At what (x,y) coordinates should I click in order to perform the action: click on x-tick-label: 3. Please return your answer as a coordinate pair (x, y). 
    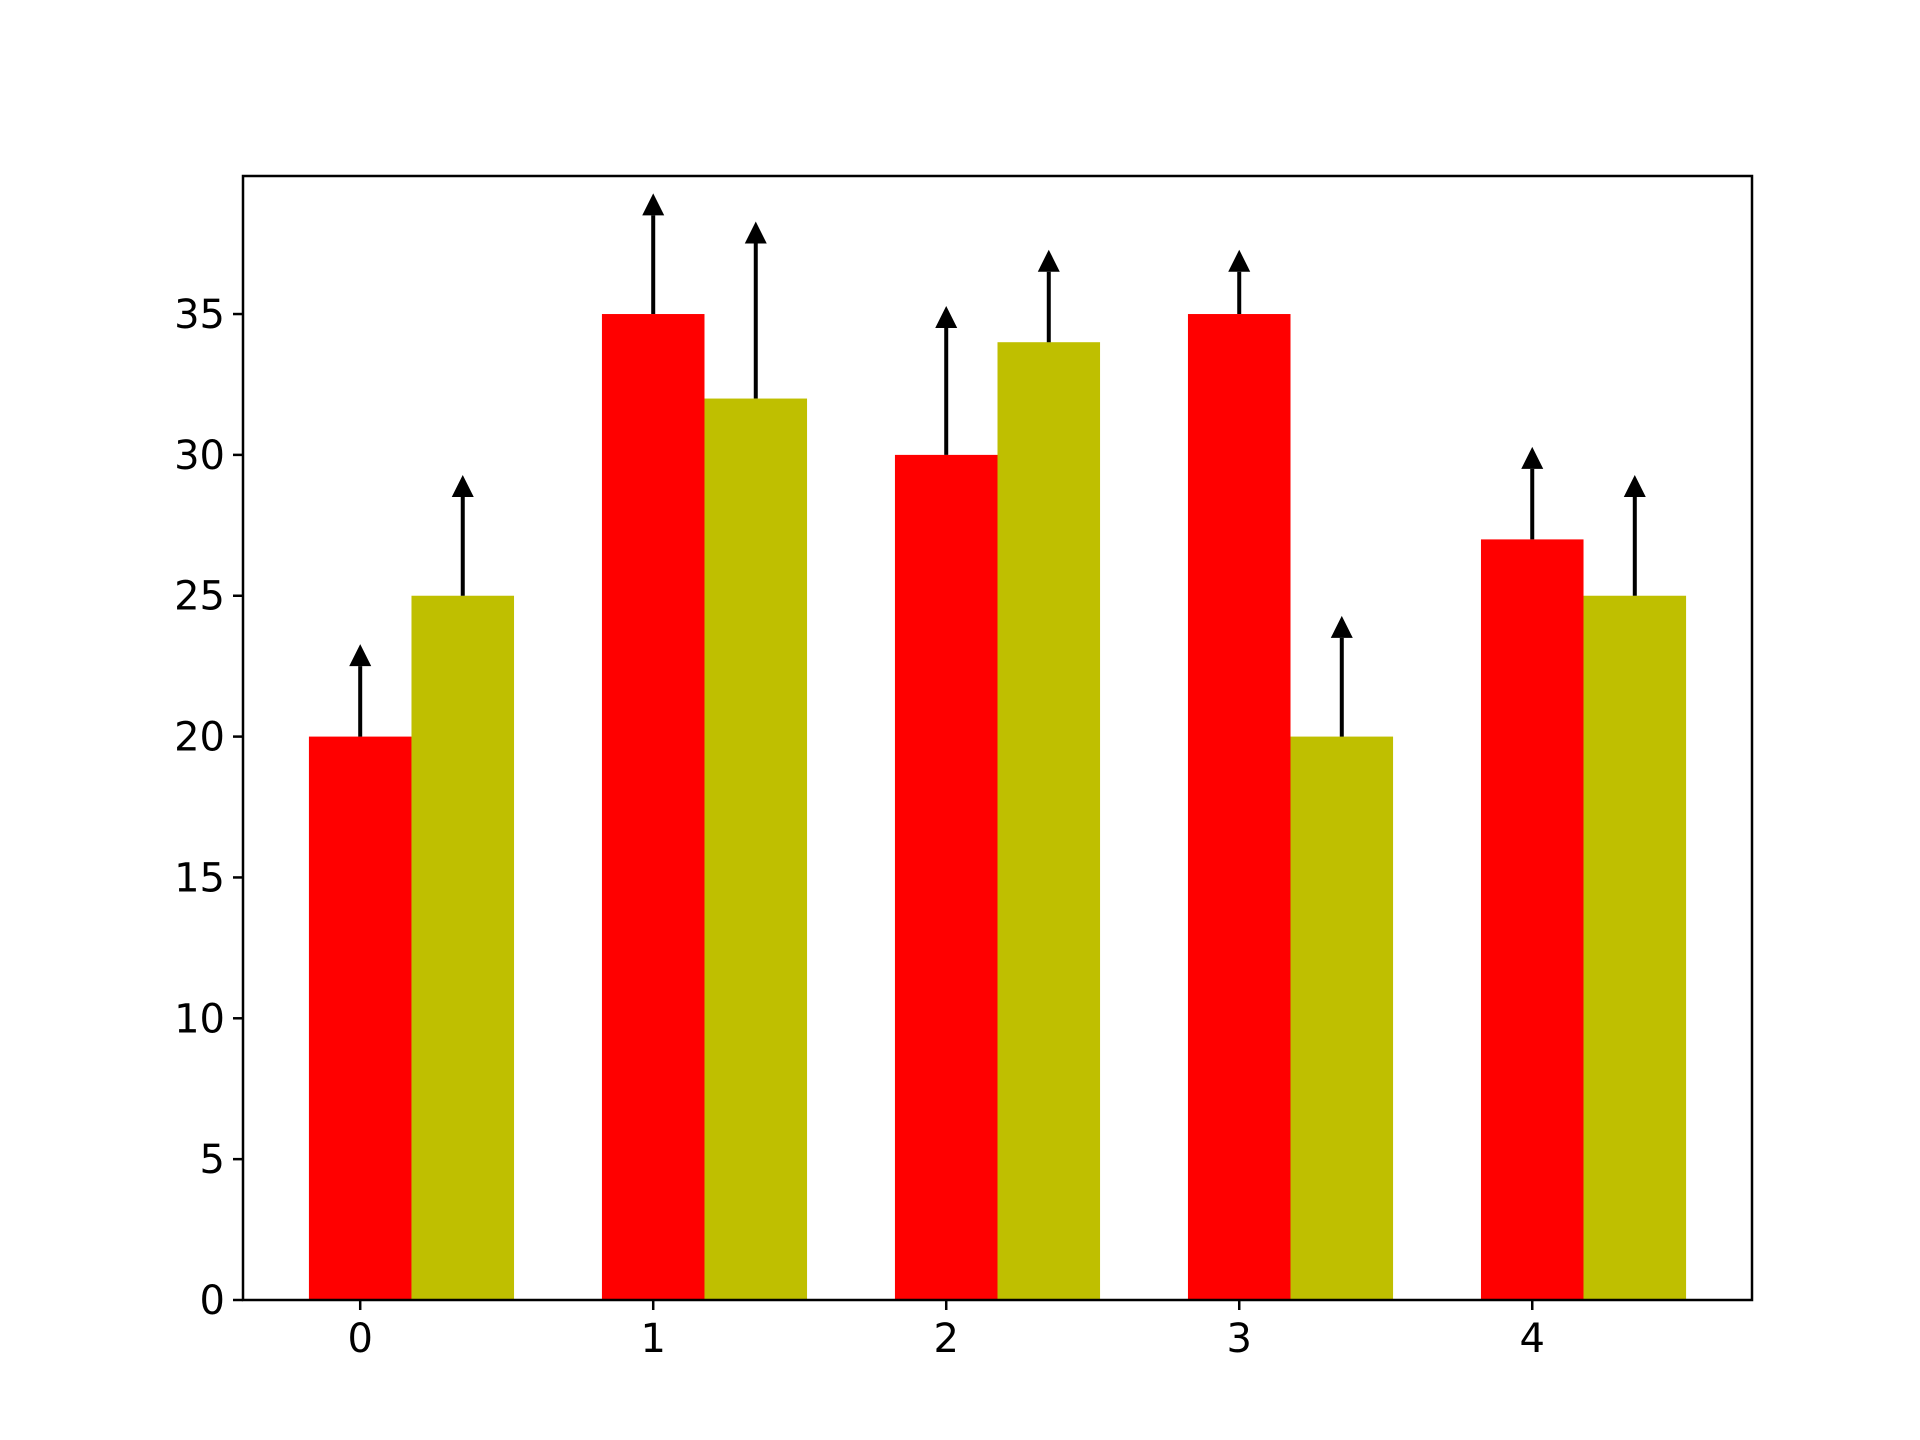
    Looking at the image, I should click on (1239, 1339).